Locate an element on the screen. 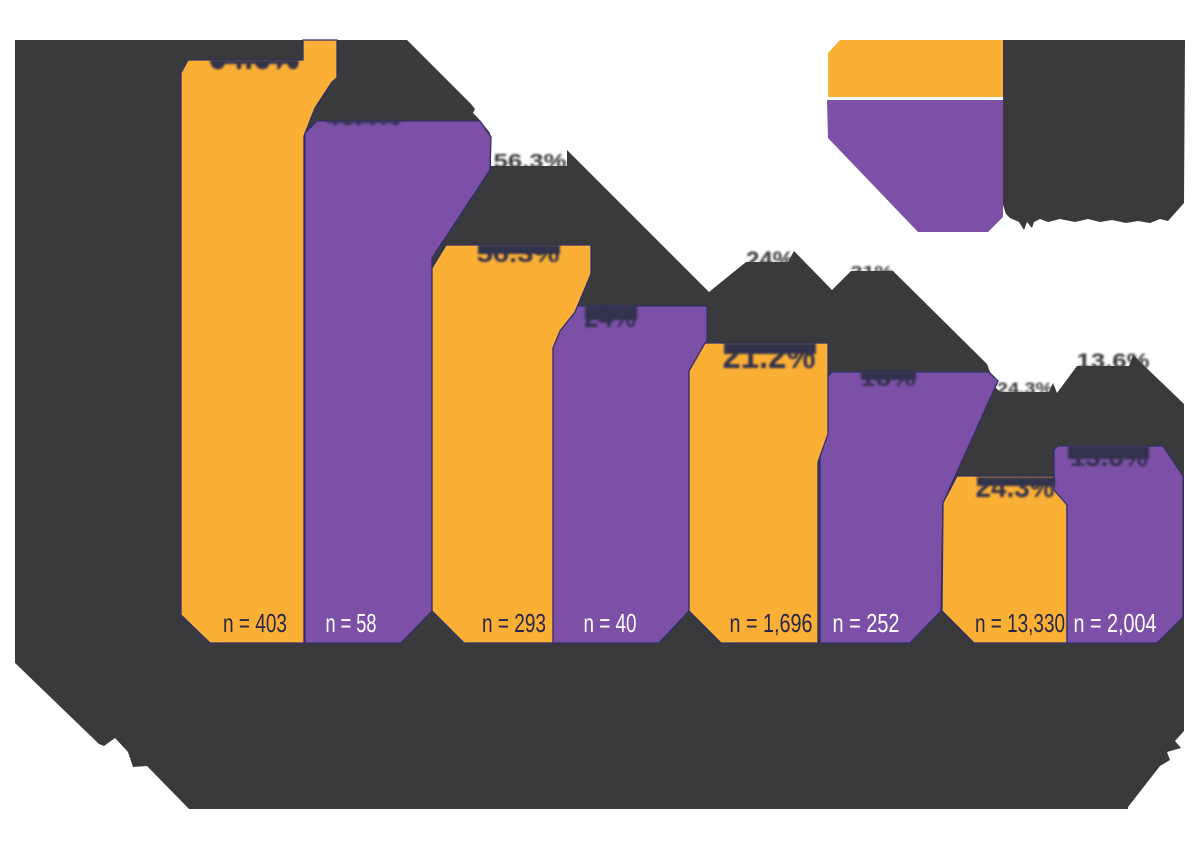 The width and height of the screenshot is (1200, 850). svg-text: n = 293 is located at coordinates (514, 623).